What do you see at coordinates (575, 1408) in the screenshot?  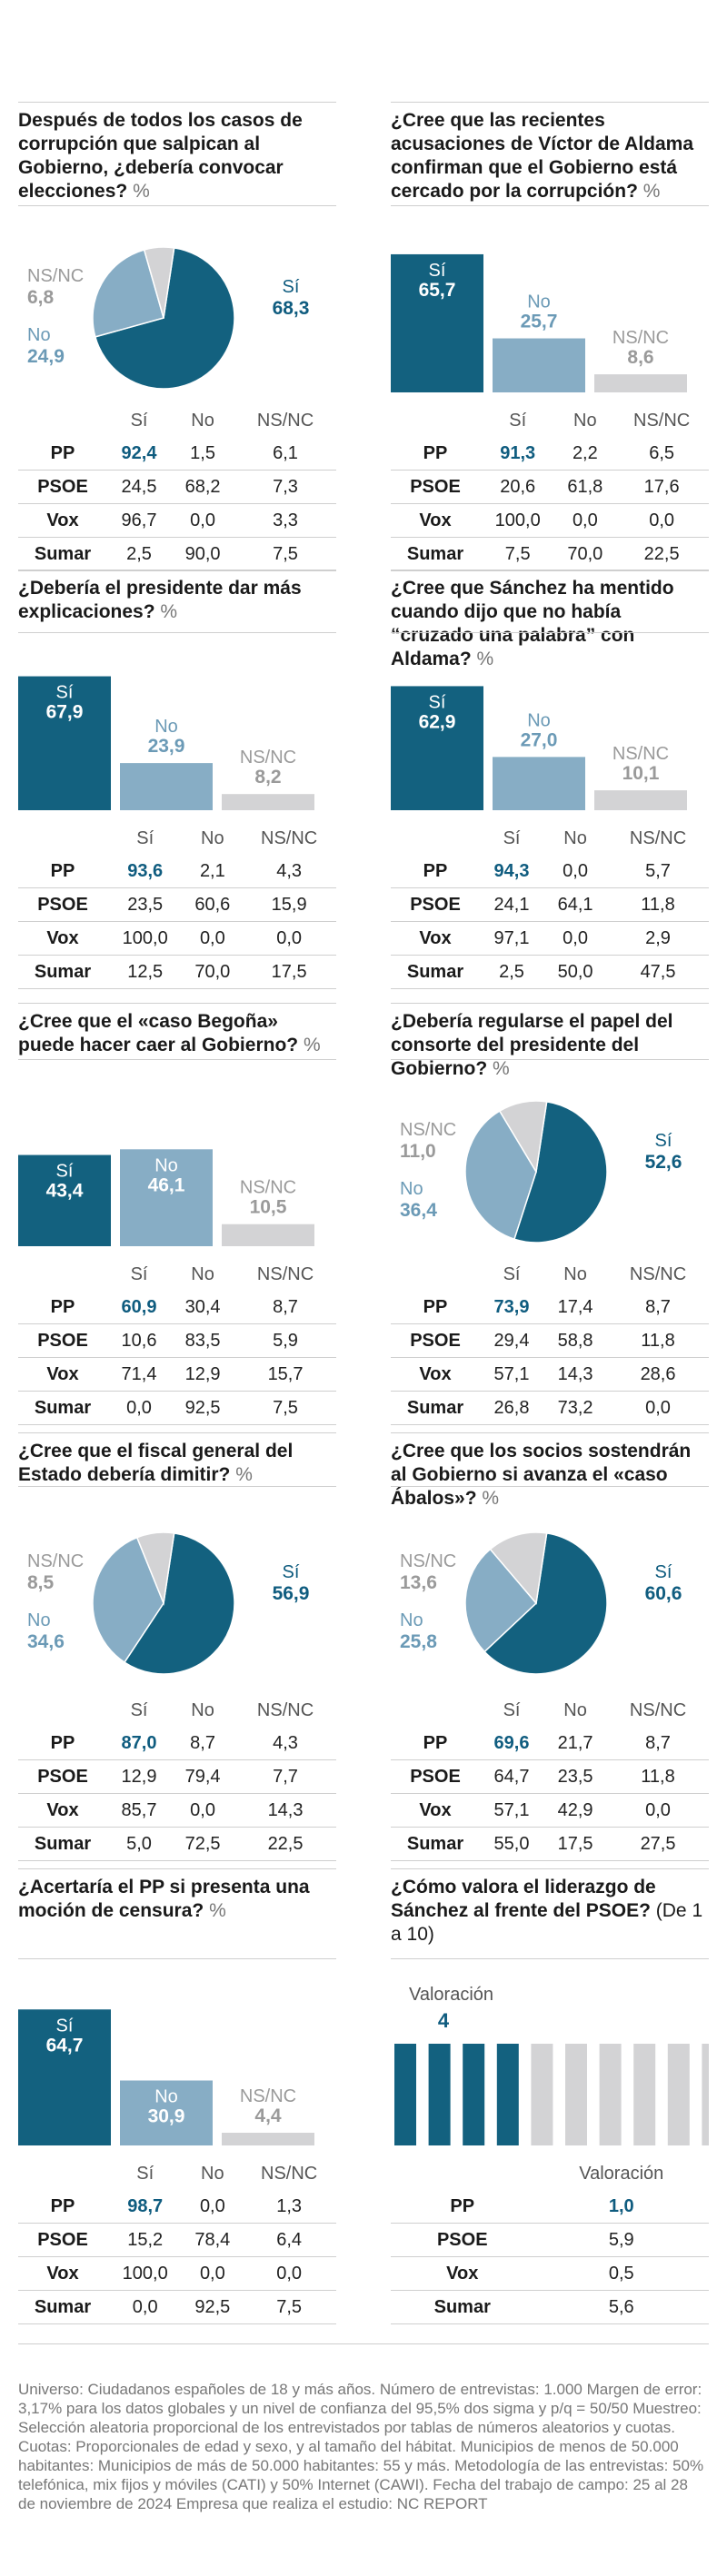 I see `table-cell: 73,2` at bounding box center [575, 1408].